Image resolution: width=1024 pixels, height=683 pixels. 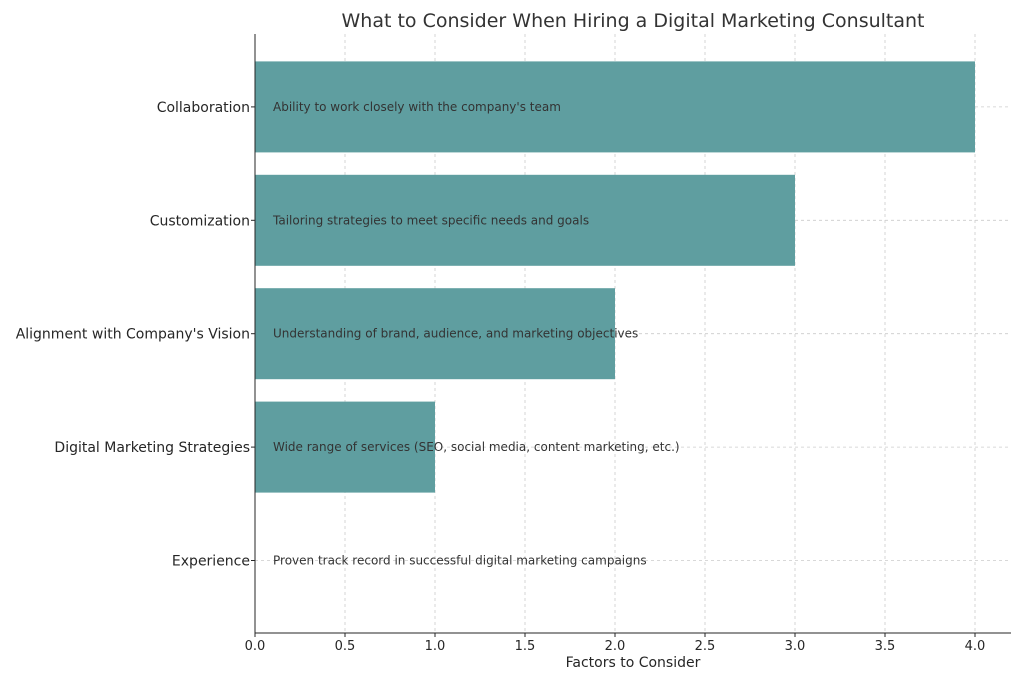 What do you see at coordinates (255, 646) in the screenshot?
I see `x-tick-label: 0.0` at bounding box center [255, 646].